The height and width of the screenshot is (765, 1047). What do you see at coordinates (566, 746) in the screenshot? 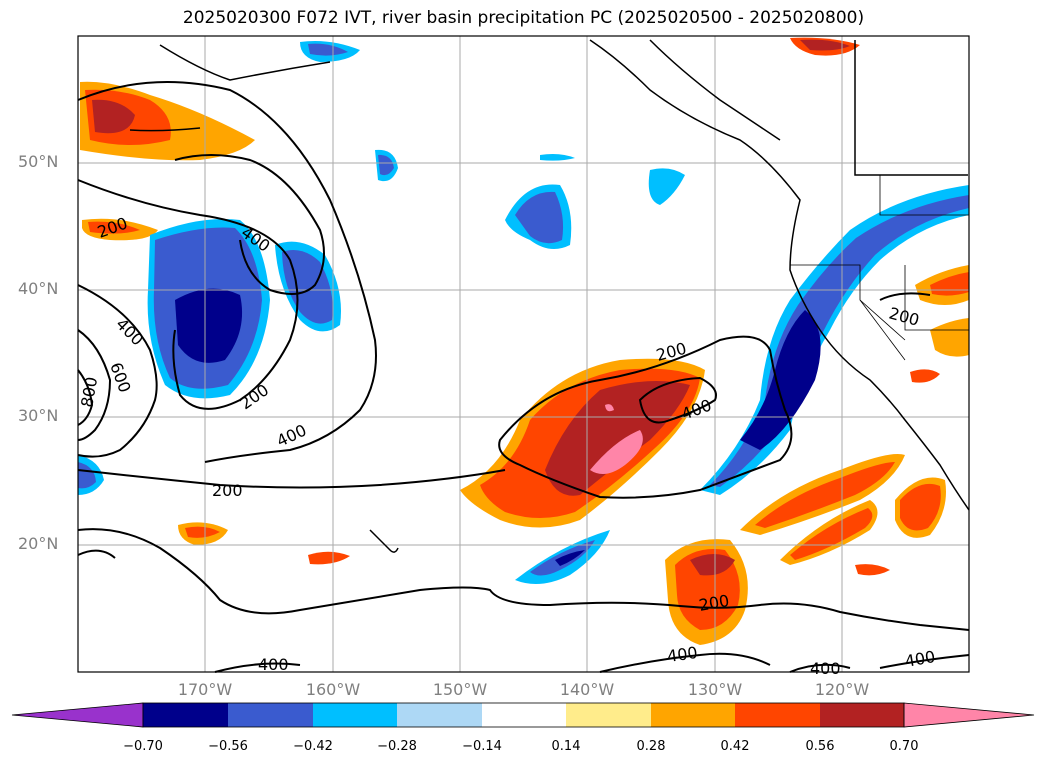
I see `colorbar-tick: 0.14` at bounding box center [566, 746].